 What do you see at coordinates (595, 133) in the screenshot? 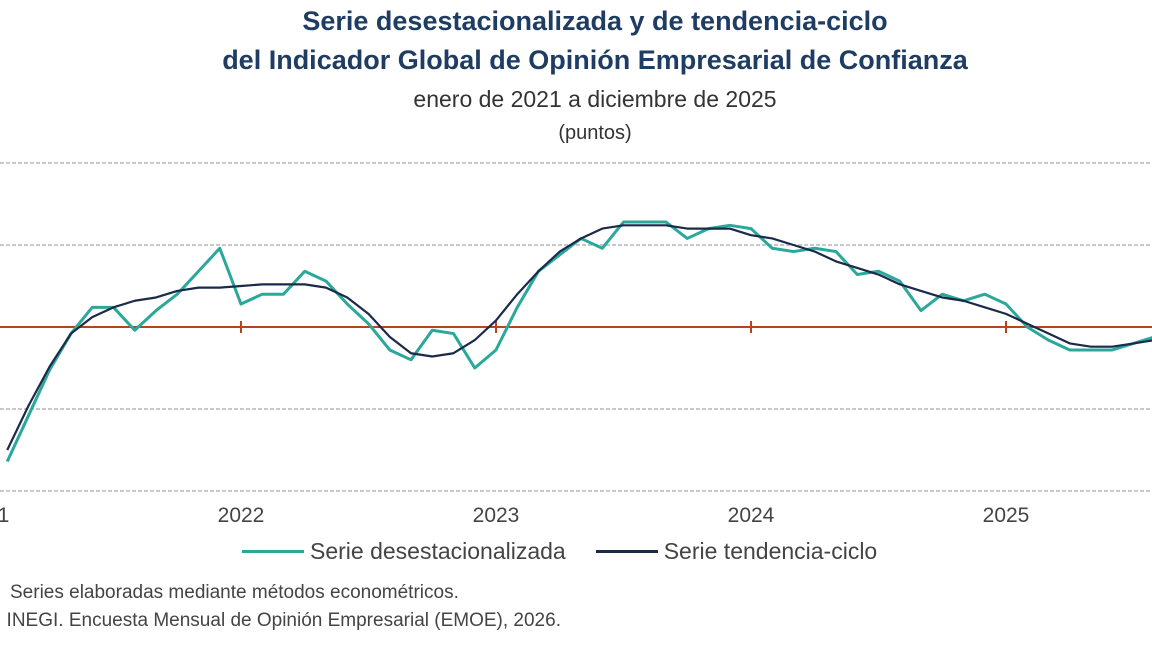
I see `chart-unit: (puntos)` at bounding box center [595, 133].